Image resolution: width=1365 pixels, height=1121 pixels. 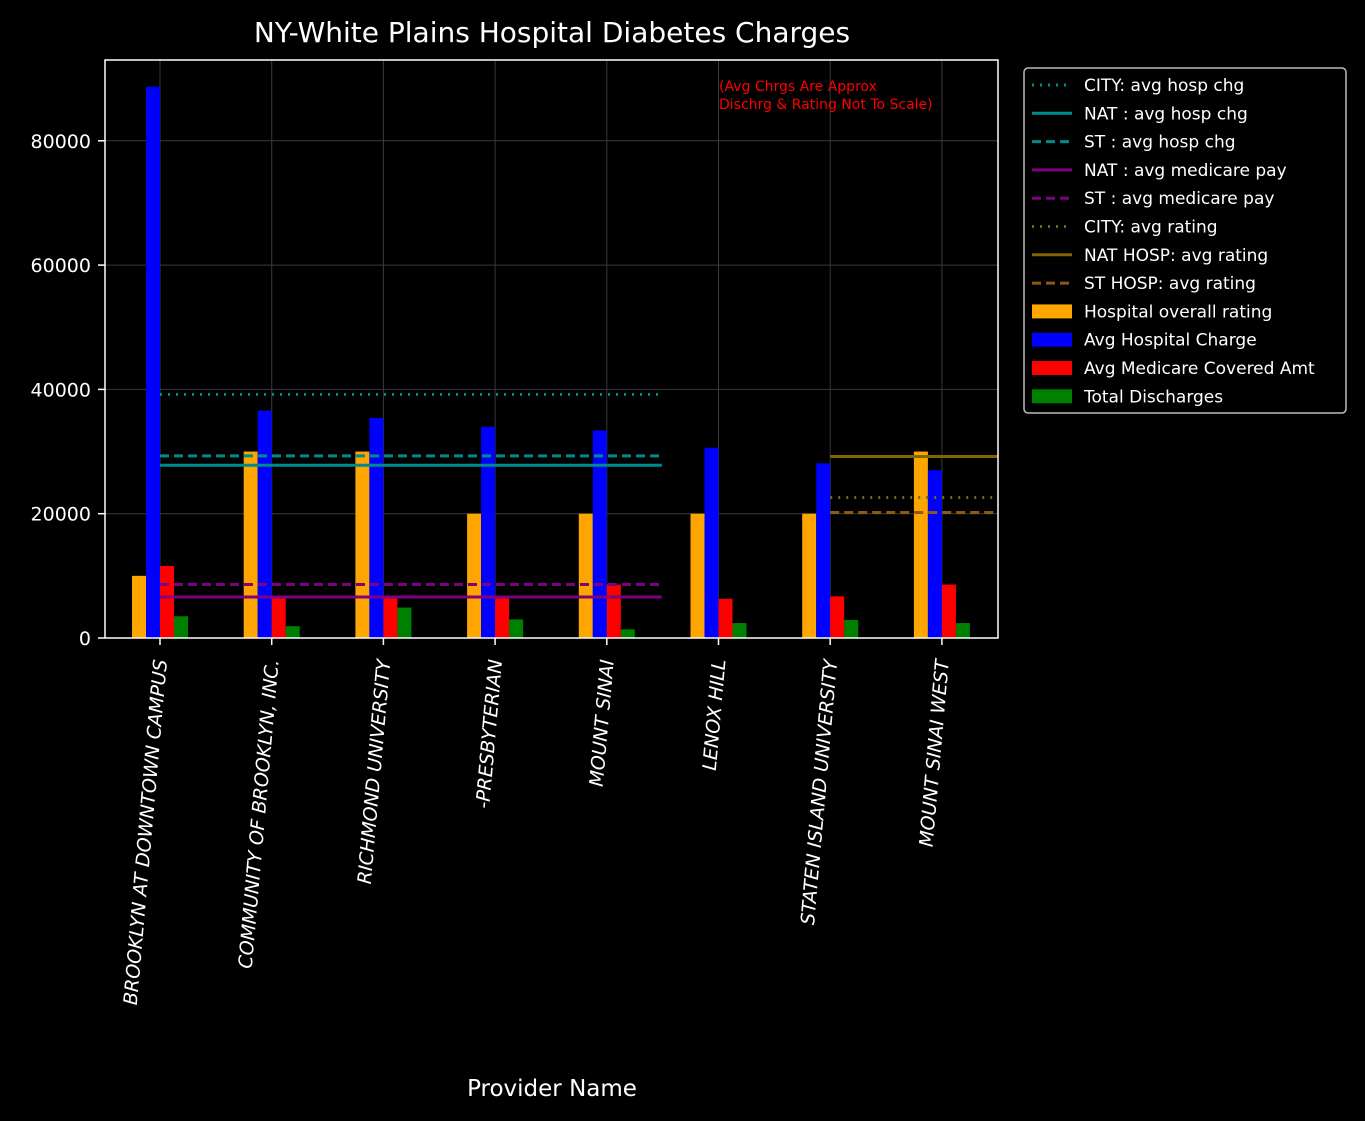 What do you see at coordinates (1153, 397) in the screenshot?
I see `legend-label: Total Discharges` at bounding box center [1153, 397].